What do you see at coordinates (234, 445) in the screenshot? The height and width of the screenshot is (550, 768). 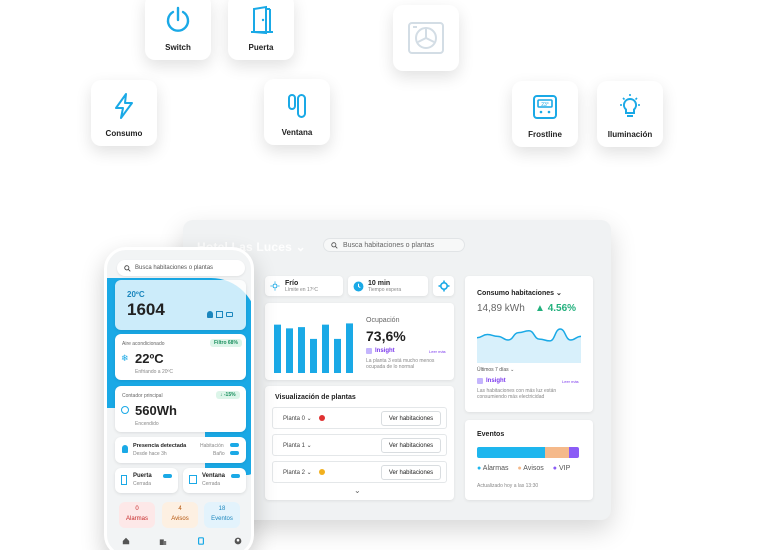 I see `presence-indicator` at bounding box center [234, 445].